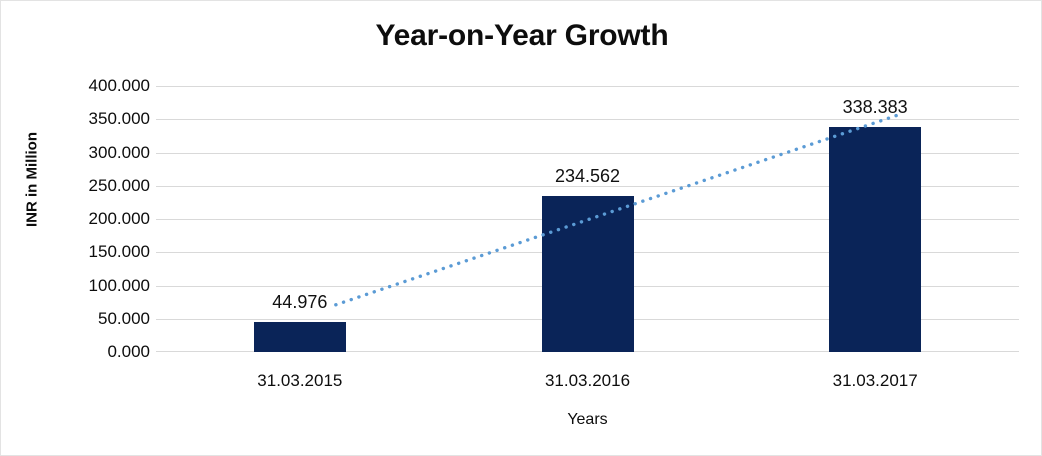 The image size is (1042, 456). Describe the element at coordinates (119, 119) in the screenshot. I see `y-axis-tick-label: 350.000` at that location.